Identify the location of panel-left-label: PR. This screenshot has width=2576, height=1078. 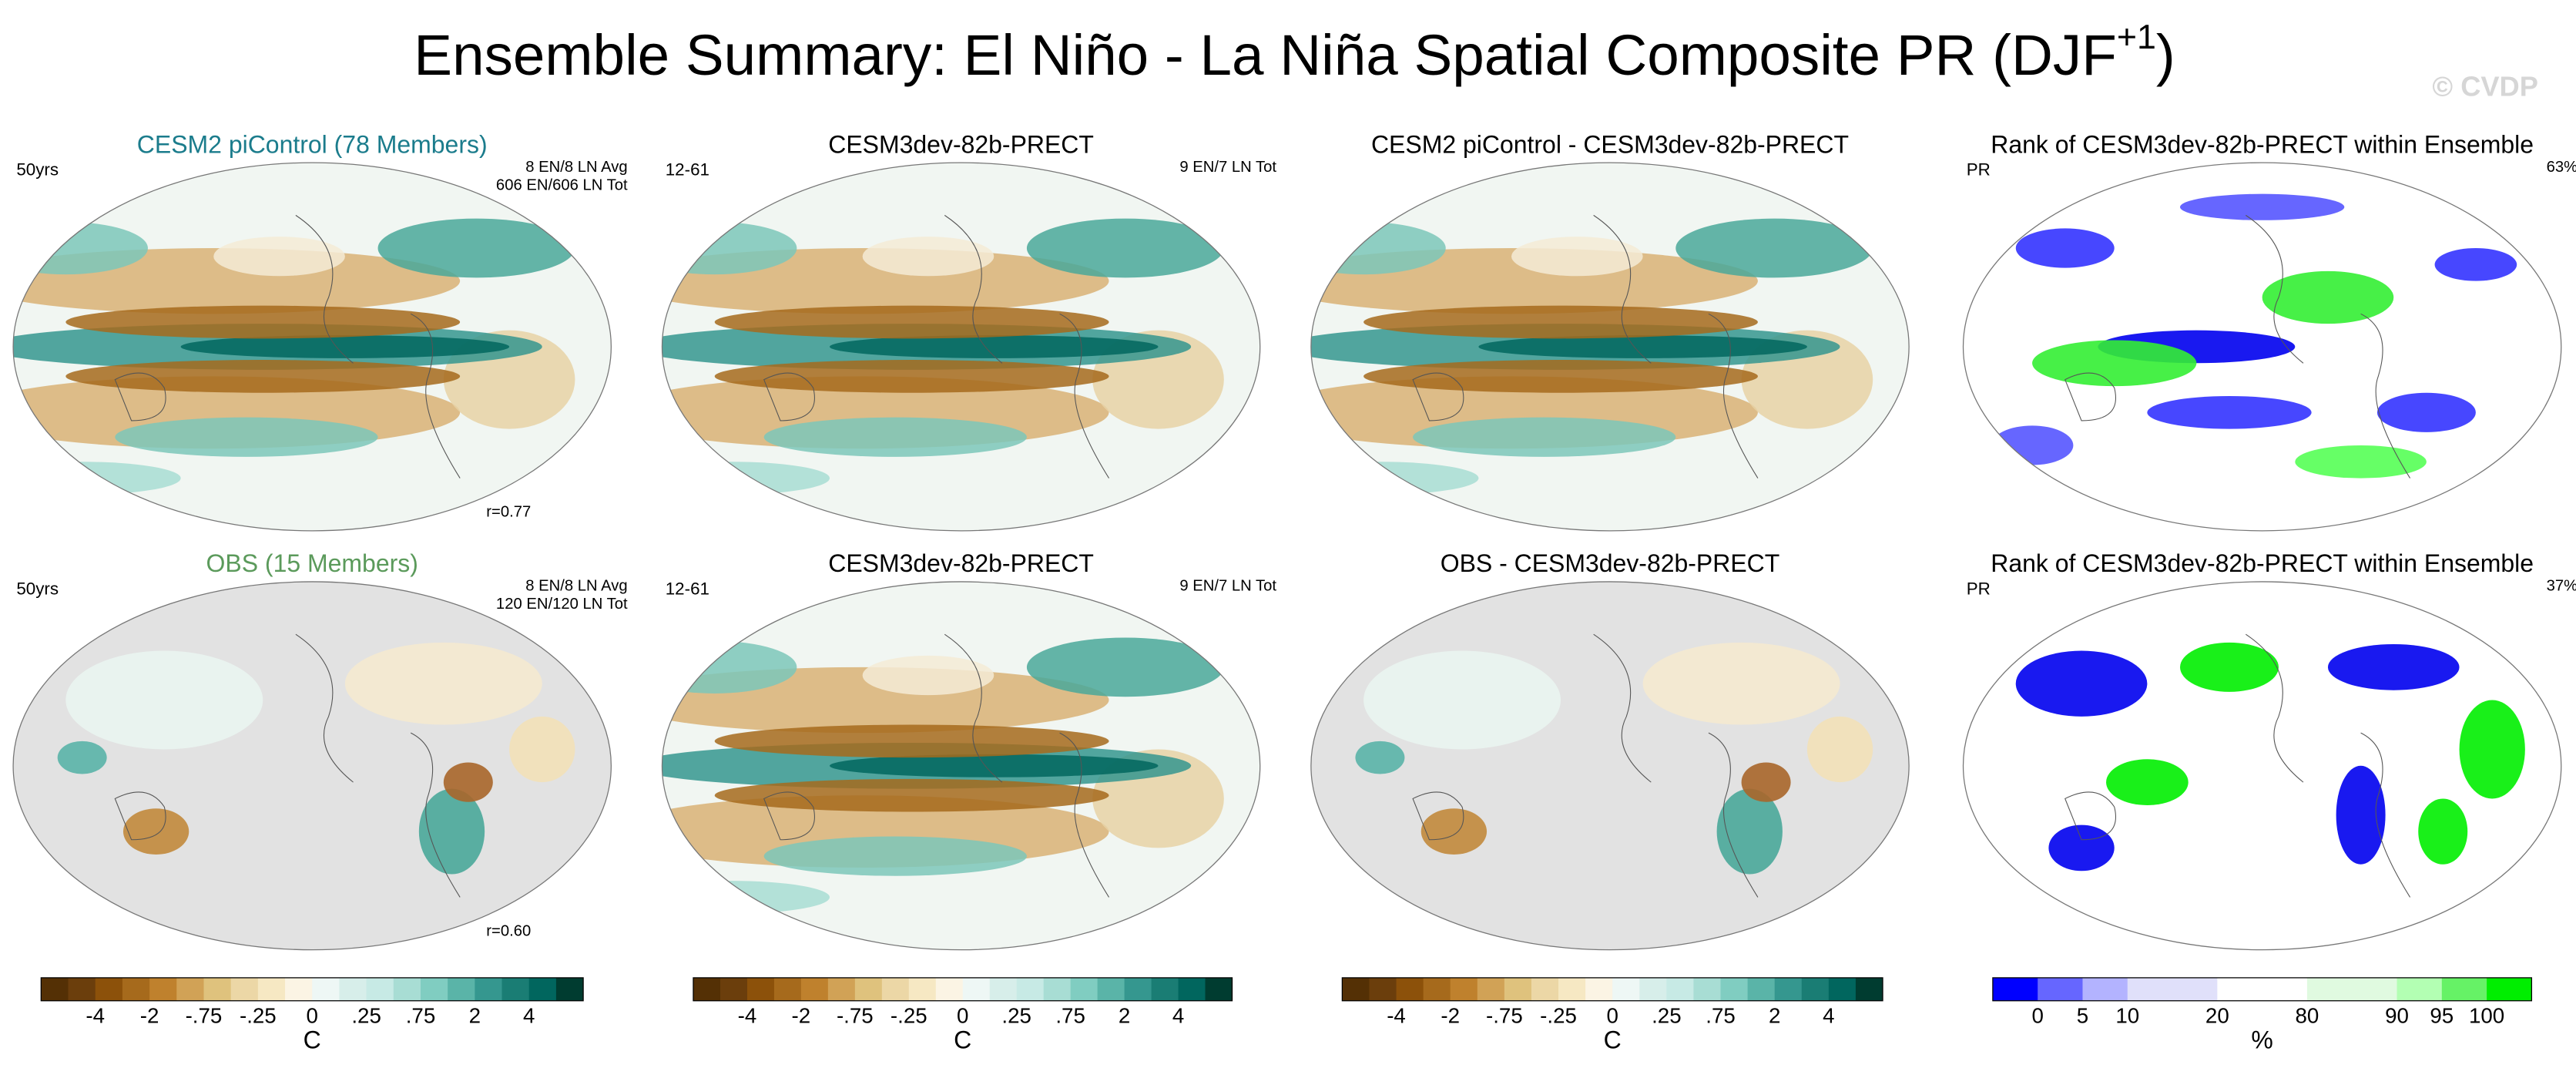
(1979, 589).